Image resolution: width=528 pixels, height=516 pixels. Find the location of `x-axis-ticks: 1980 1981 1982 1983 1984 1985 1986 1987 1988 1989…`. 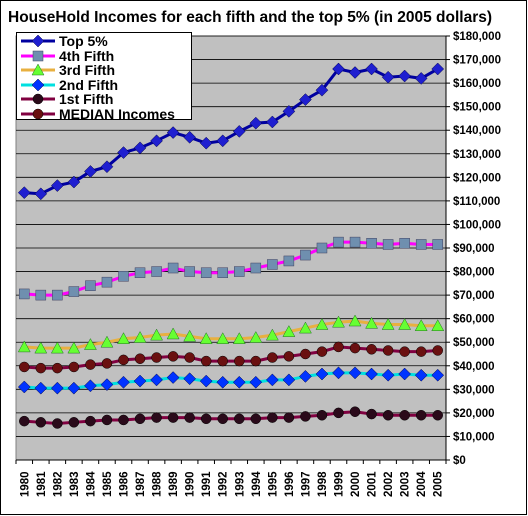

x-axis-ticks: 1980 1981 1982 1983 1984 1985 1986 1987 1988 1989… is located at coordinates (231, 478).